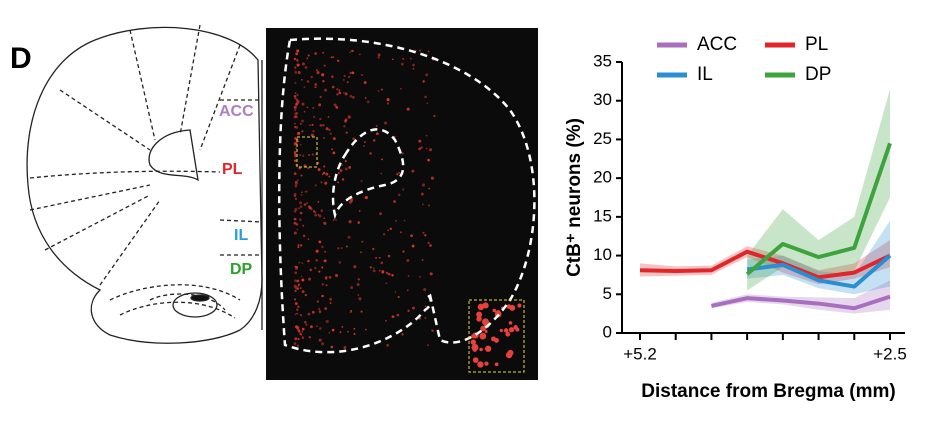 The height and width of the screenshot is (424, 936). What do you see at coordinates (607, 293) in the screenshot?
I see `y-tick-label: 5` at bounding box center [607, 293].